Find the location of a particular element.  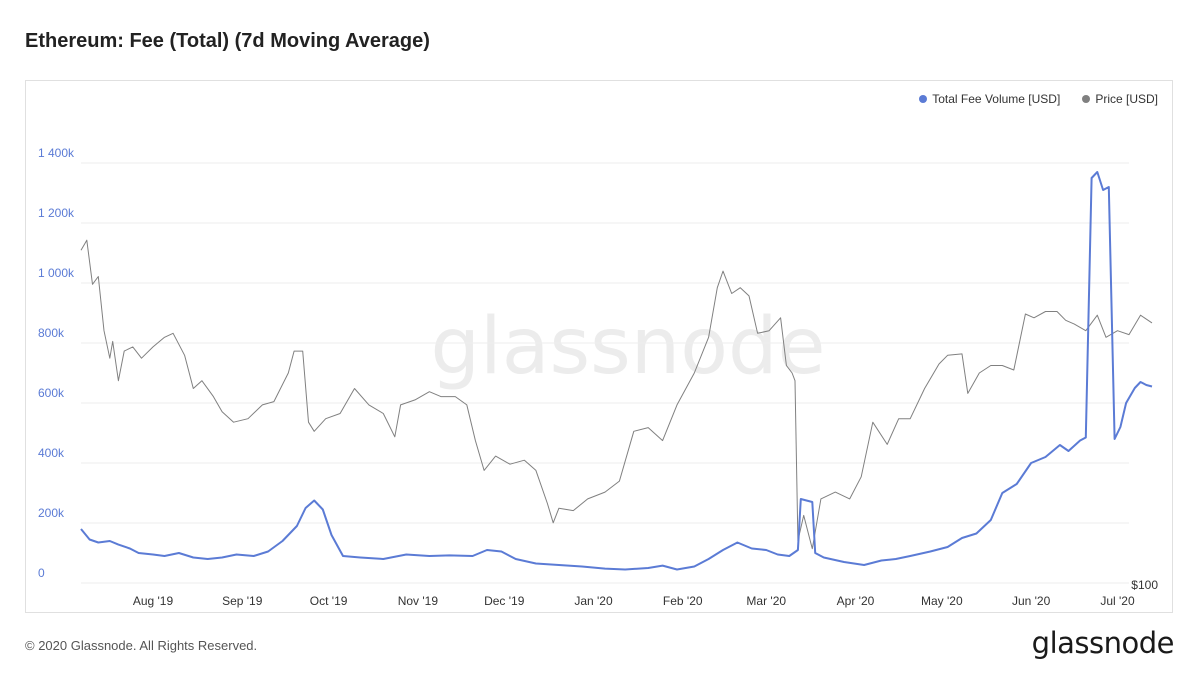

y-tick-label: 200k is located at coordinates (51, 513).